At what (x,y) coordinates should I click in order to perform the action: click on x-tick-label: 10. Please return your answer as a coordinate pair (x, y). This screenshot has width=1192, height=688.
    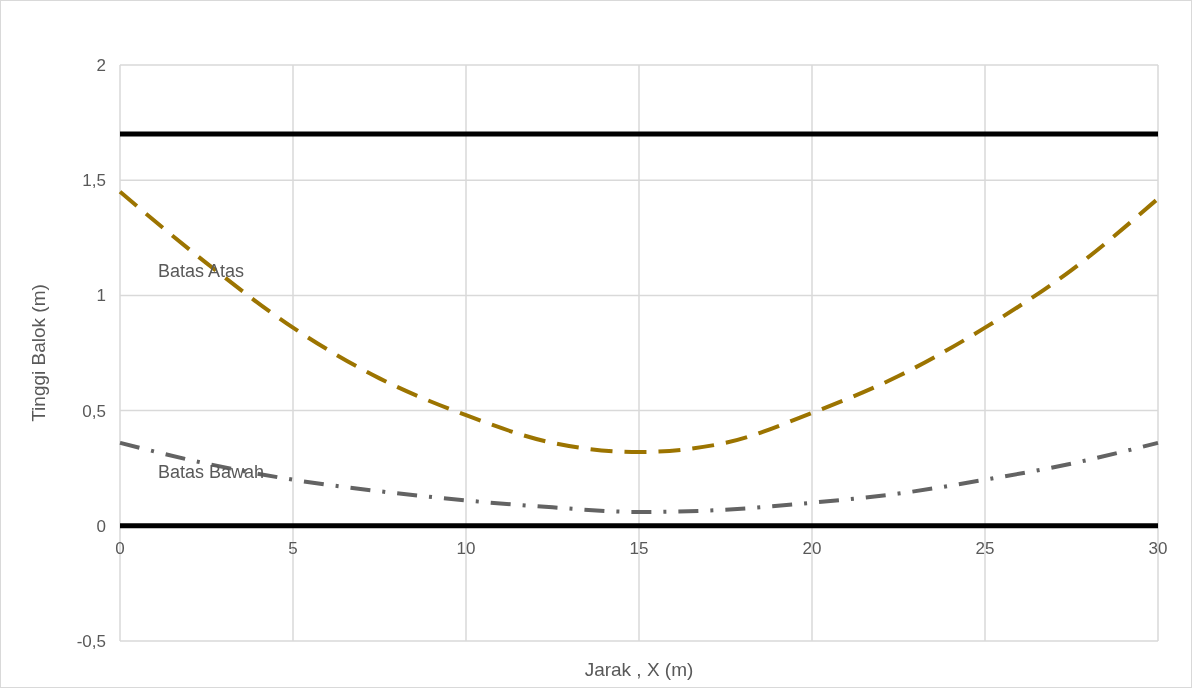
    Looking at the image, I should click on (466, 548).